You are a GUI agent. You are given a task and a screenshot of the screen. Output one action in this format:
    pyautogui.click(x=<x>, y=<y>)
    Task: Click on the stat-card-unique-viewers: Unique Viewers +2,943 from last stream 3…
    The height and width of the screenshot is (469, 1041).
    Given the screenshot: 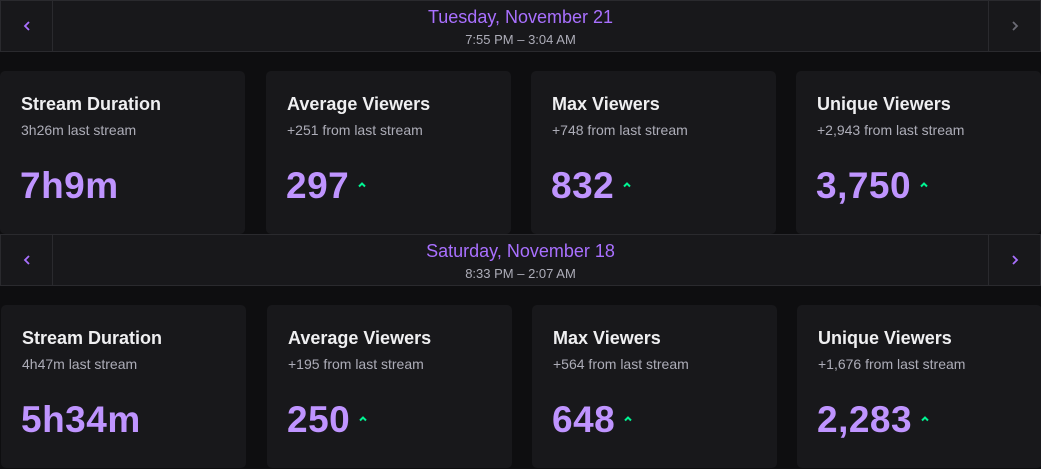 What is the action you would take?
    pyautogui.click(x=918, y=152)
    